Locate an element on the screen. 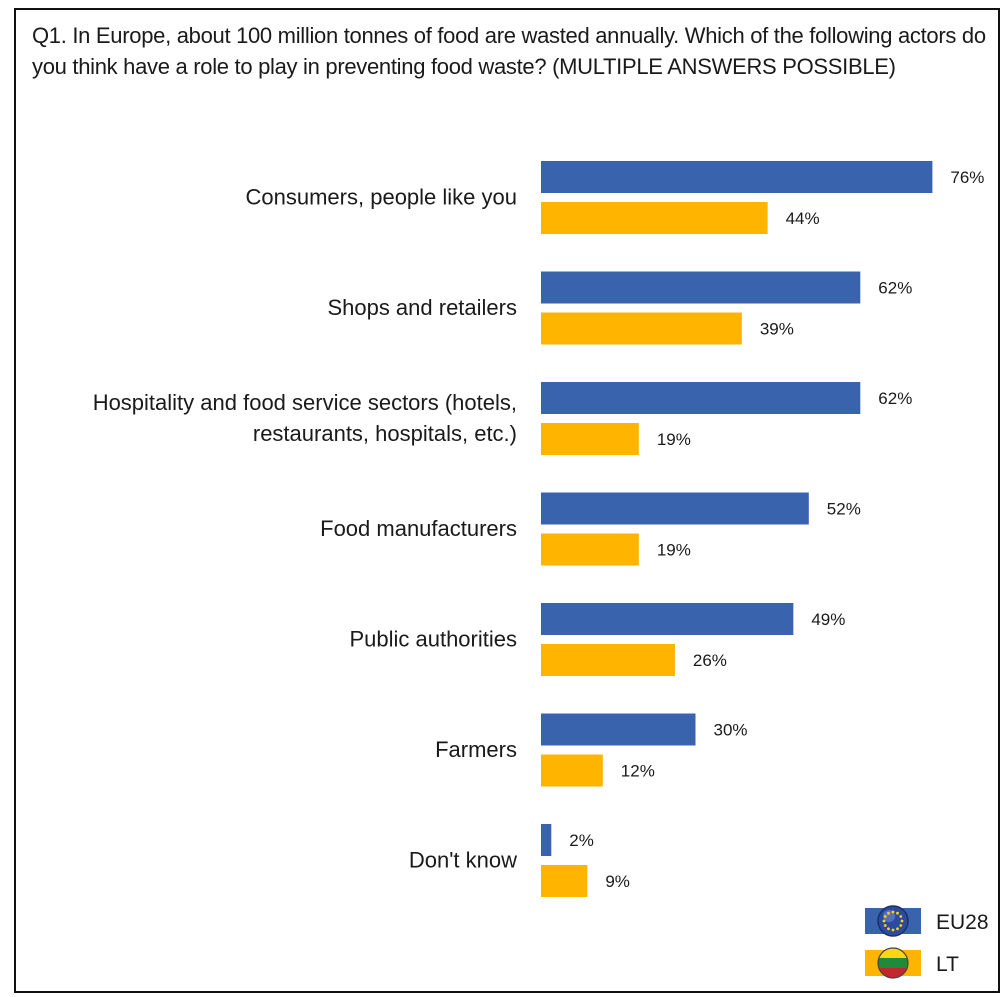 Image resolution: width=1004 pixels, height=997 pixels. eu28-value-label: 49% is located at coordinates (828, 619).